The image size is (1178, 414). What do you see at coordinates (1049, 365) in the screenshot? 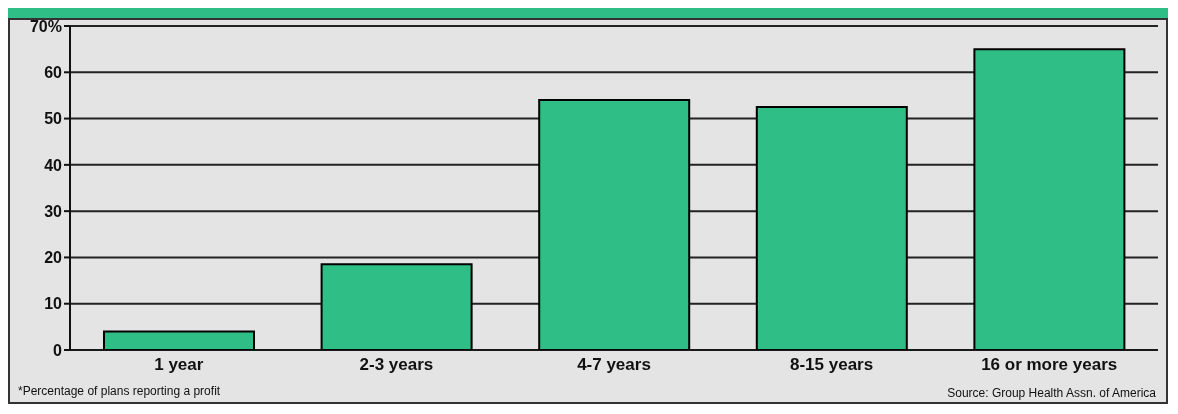
I see `x-tick-label: 16 or more years` at bounding box center [1049, 365].